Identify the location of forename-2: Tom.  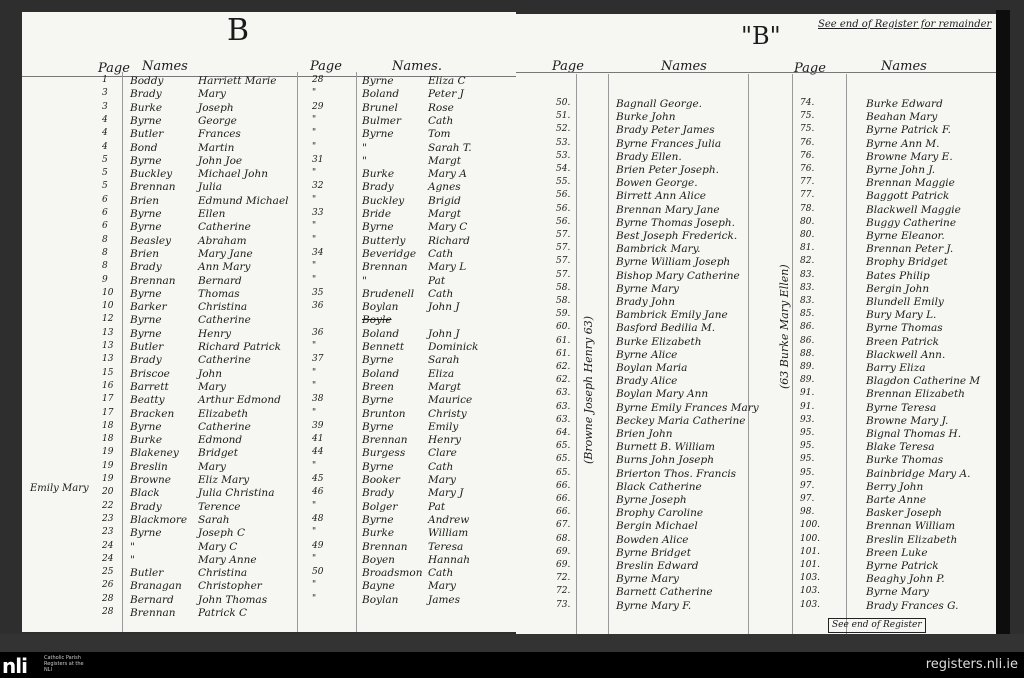
(439, 134).